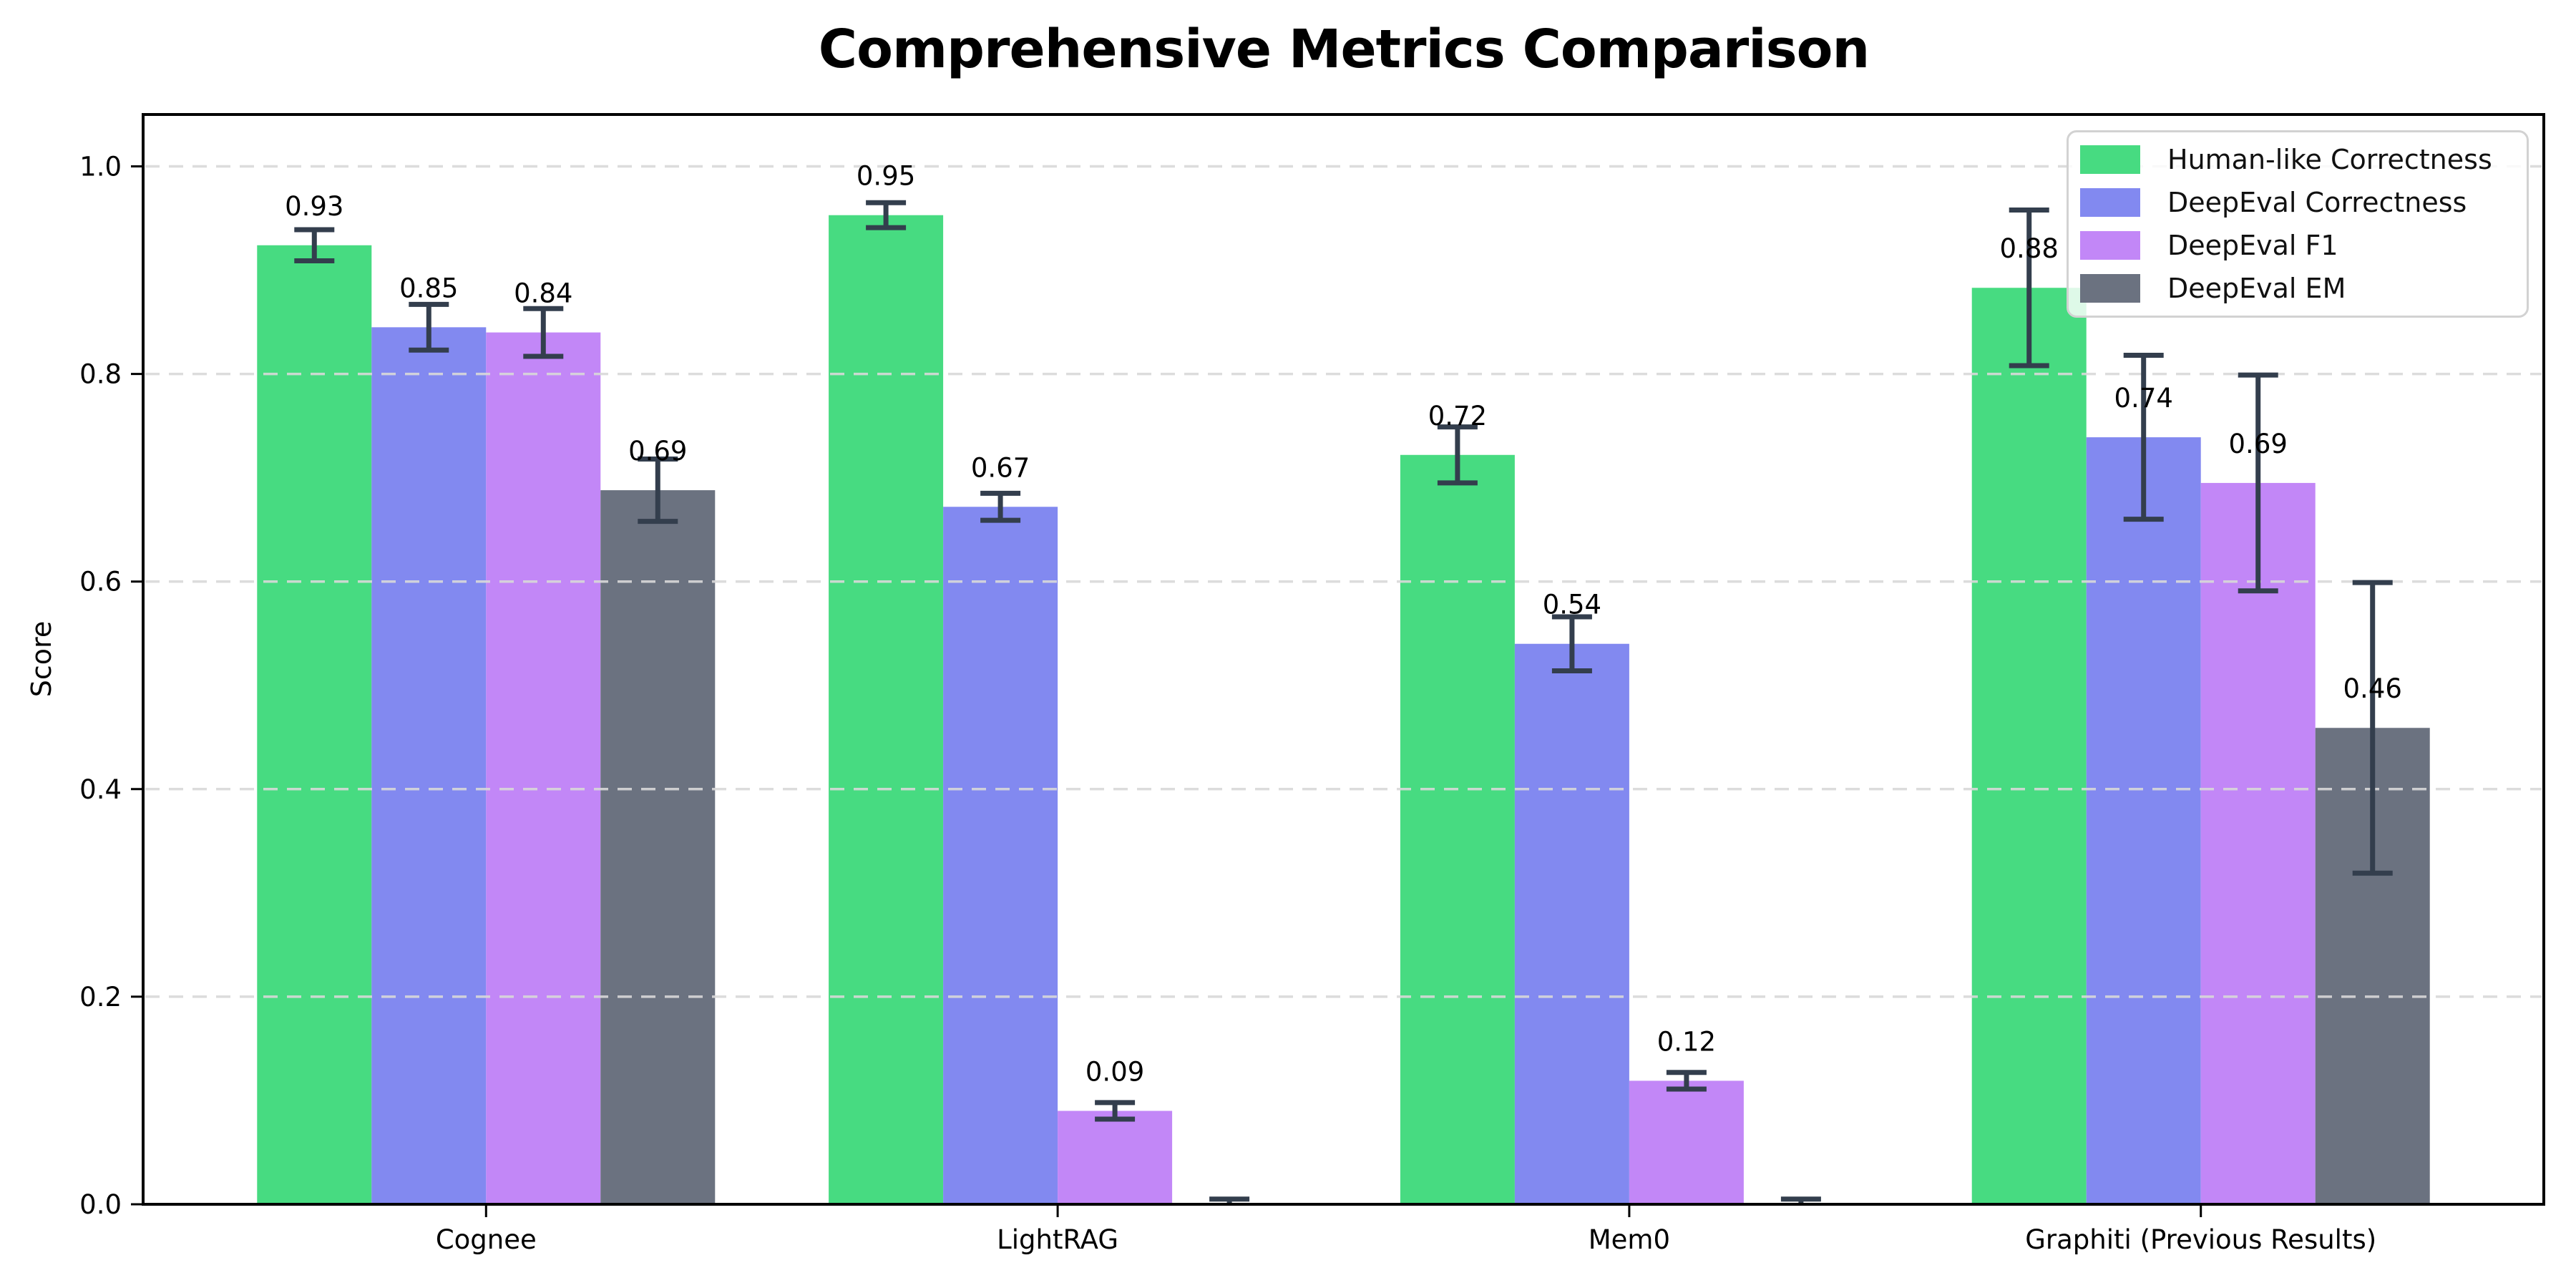 Image resolution: width=2576 pixels, height=1288 pixels. What do you see at coordinates (1686, 1041) in the screenshot?
I see `bar-value-label: 0.12` at bounding box center [1686, 1041].